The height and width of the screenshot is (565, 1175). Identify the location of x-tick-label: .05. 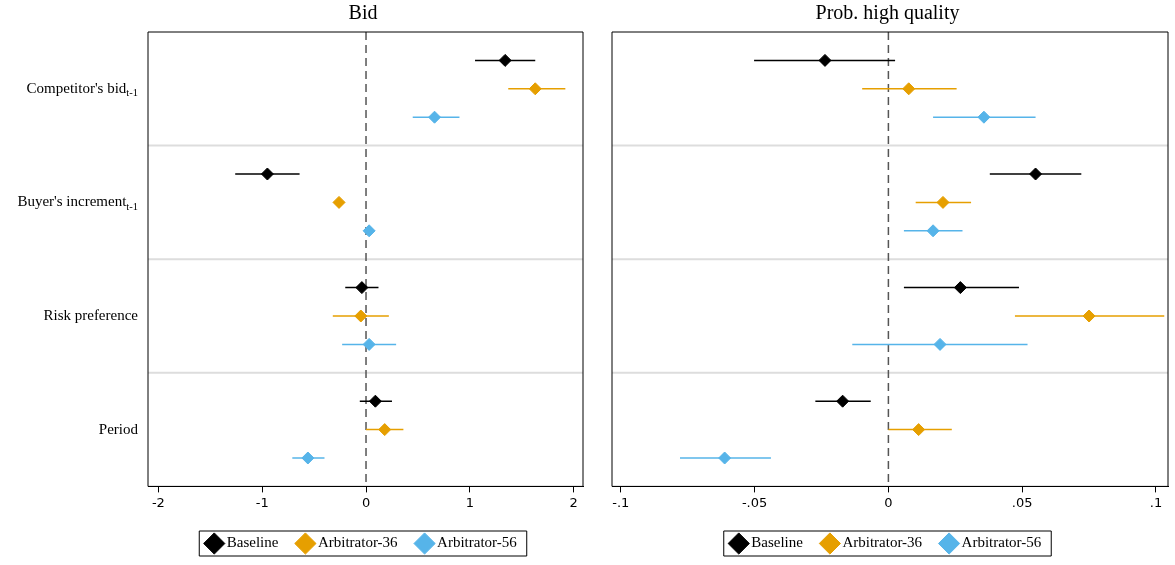
(1022, 502).